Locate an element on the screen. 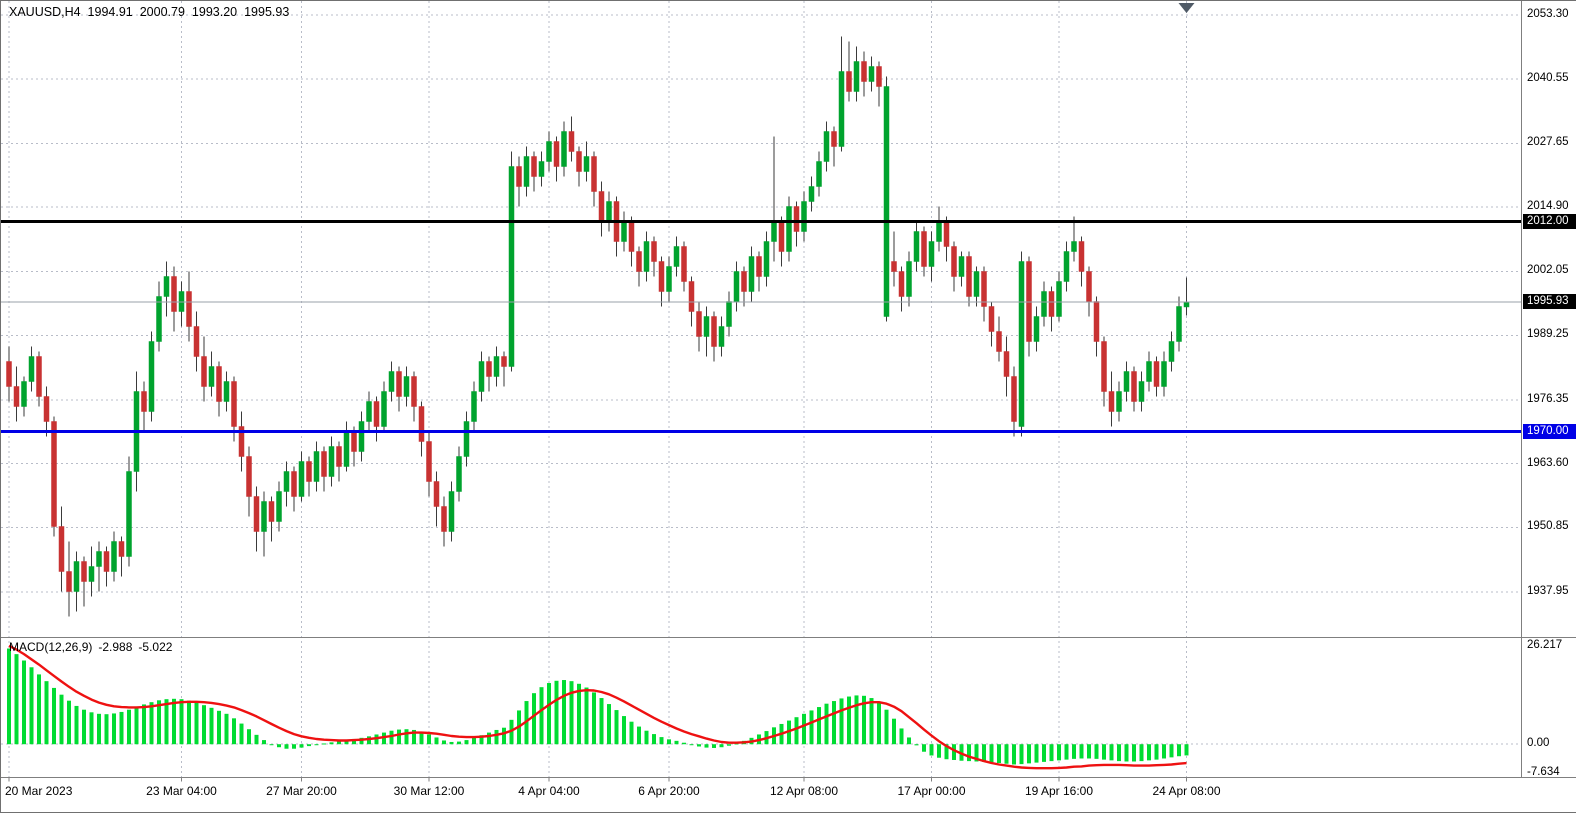 The image size is (1576, 813). price-axis-label: 1989.25 is located at coordinates (1548, 334).